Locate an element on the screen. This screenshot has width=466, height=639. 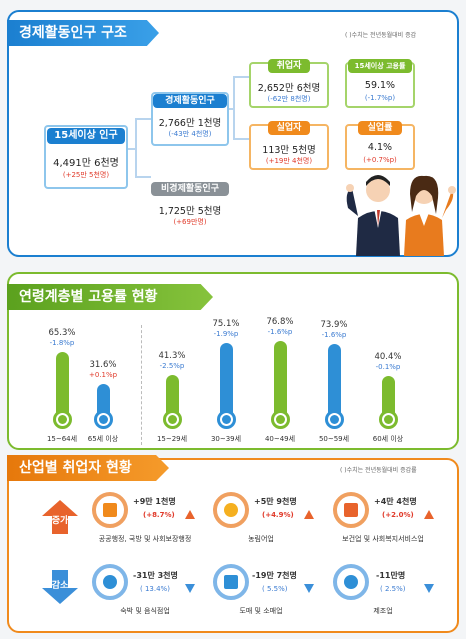
age-label-6: 60세 이상 is located at coordinates (388, 439).